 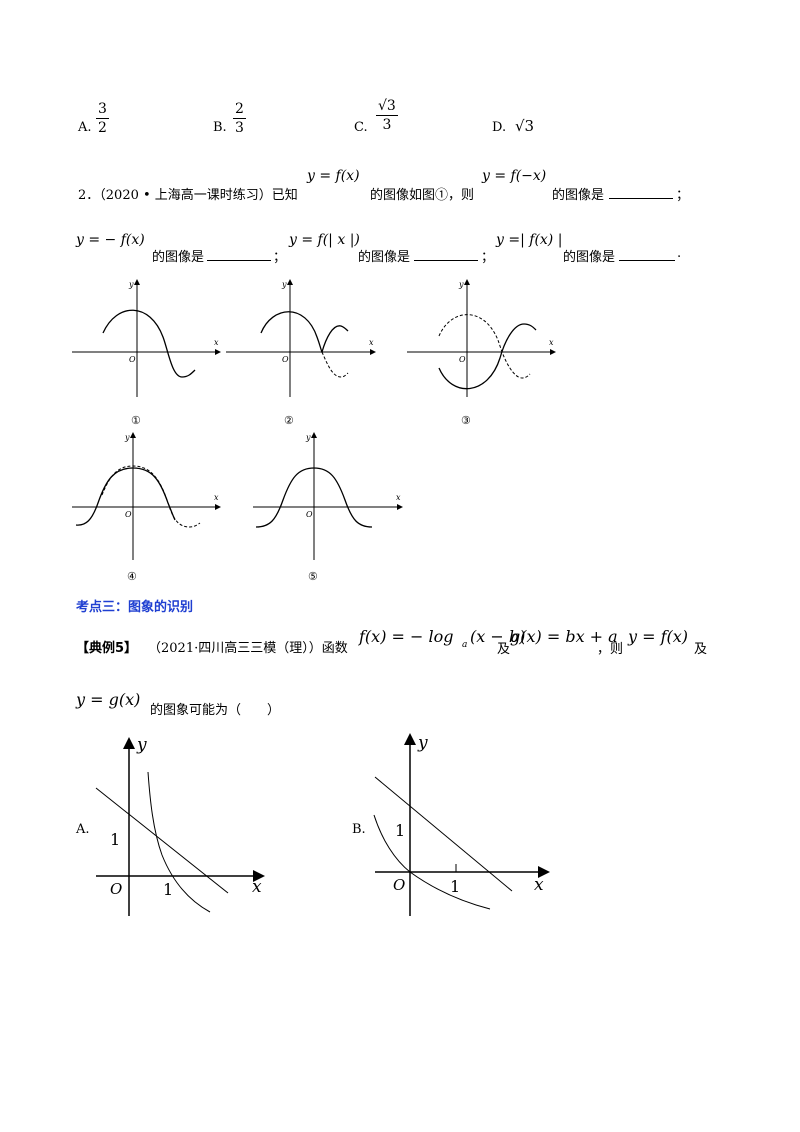 I want to click on graph-1-curve, so click(x=149, y=343).